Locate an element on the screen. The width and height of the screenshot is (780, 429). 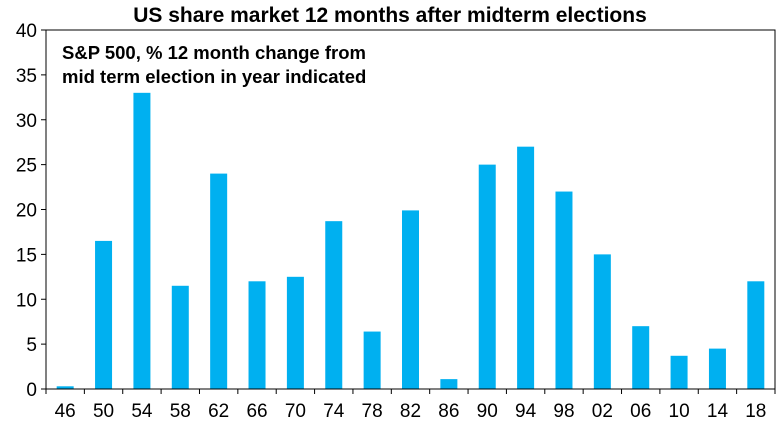
x-tick-label: 74 is located at coordinates (334, 411).